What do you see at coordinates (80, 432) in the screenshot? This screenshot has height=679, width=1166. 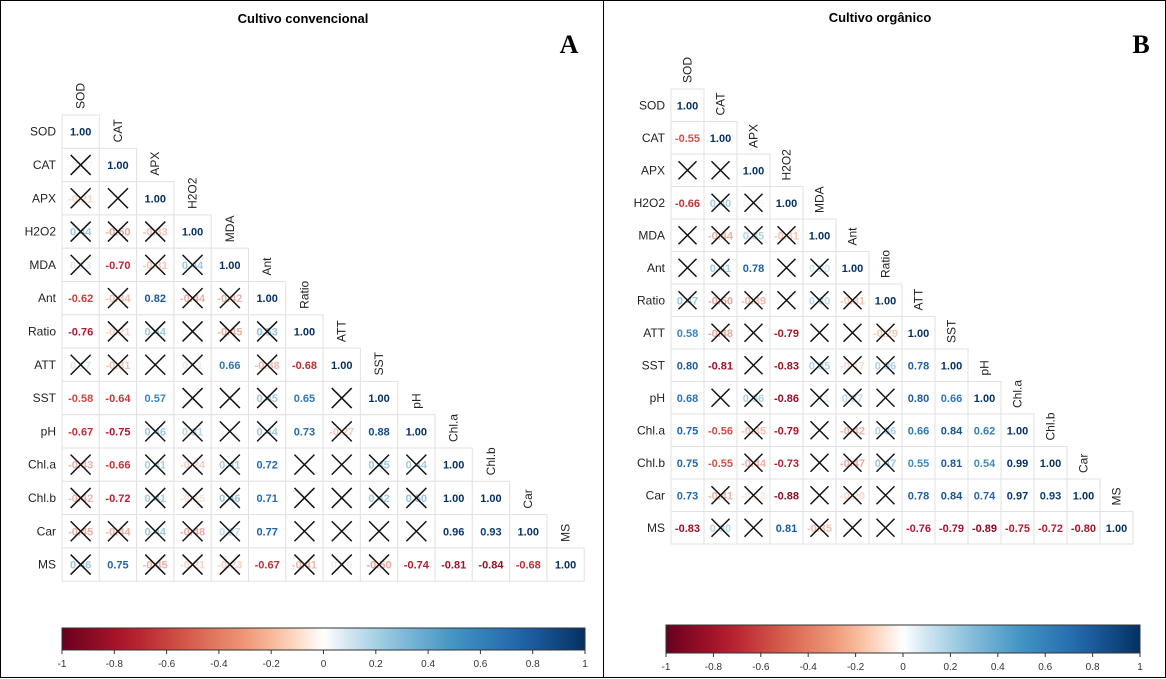 I see `cell-value-a-9-0: -0.67` at bounding box center [80, 432].